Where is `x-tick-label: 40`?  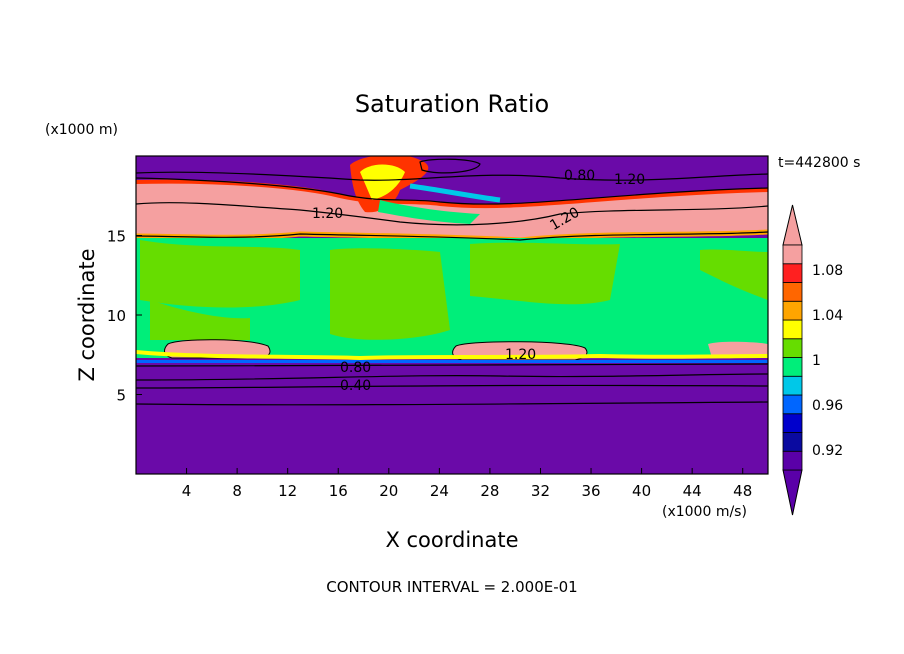
x-tick-label: 40 is located at coordinates (641, 491).